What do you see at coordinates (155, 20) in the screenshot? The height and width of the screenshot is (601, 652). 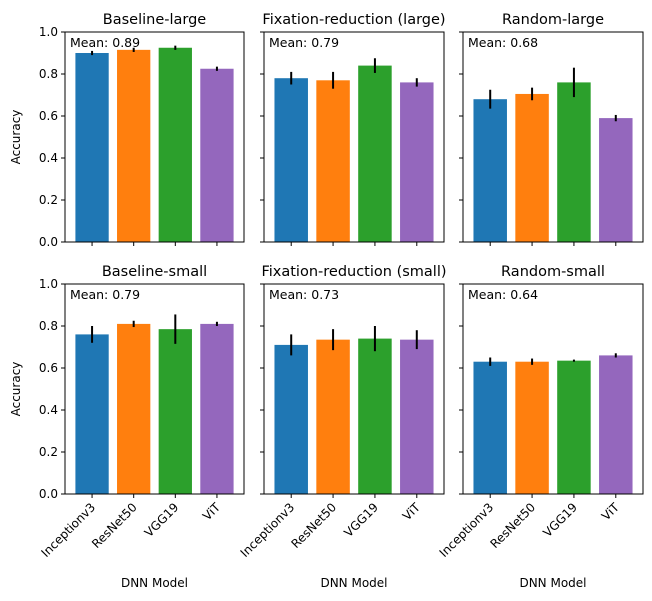 I see `panel-title: Baseline-large` at bounding box center [155, 20].